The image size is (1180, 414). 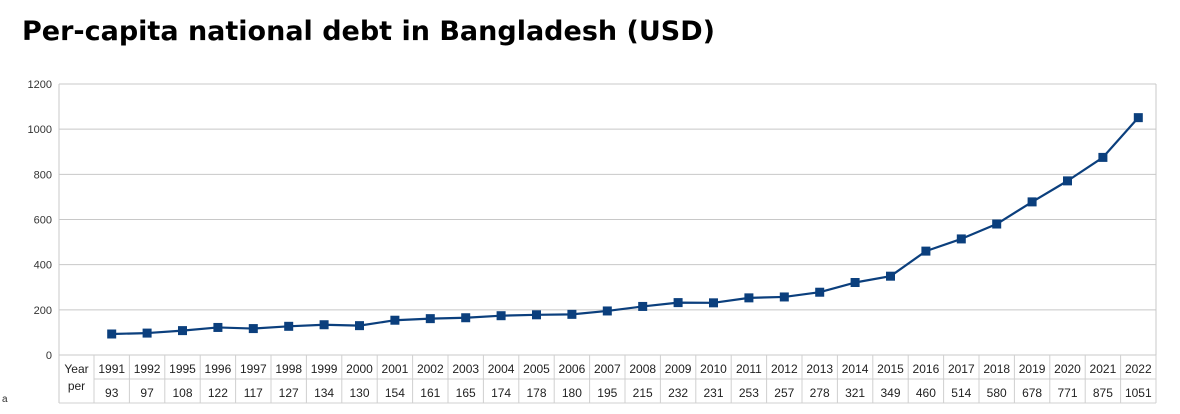 I want to click on x-tick-label: 2014, so click(x=855, y=369).